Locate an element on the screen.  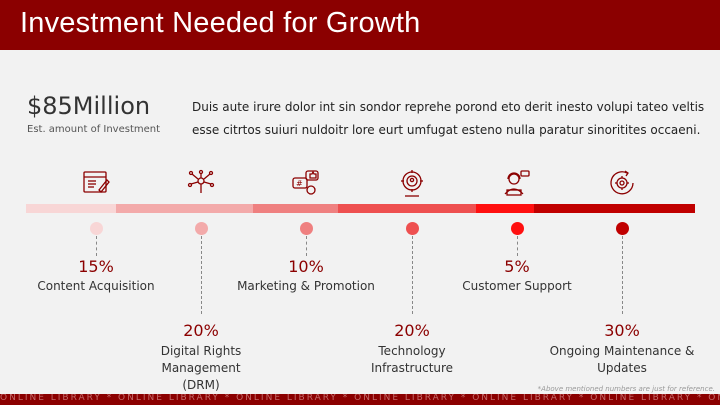
pct-technology: 20% is located at coordinates (412, 330).